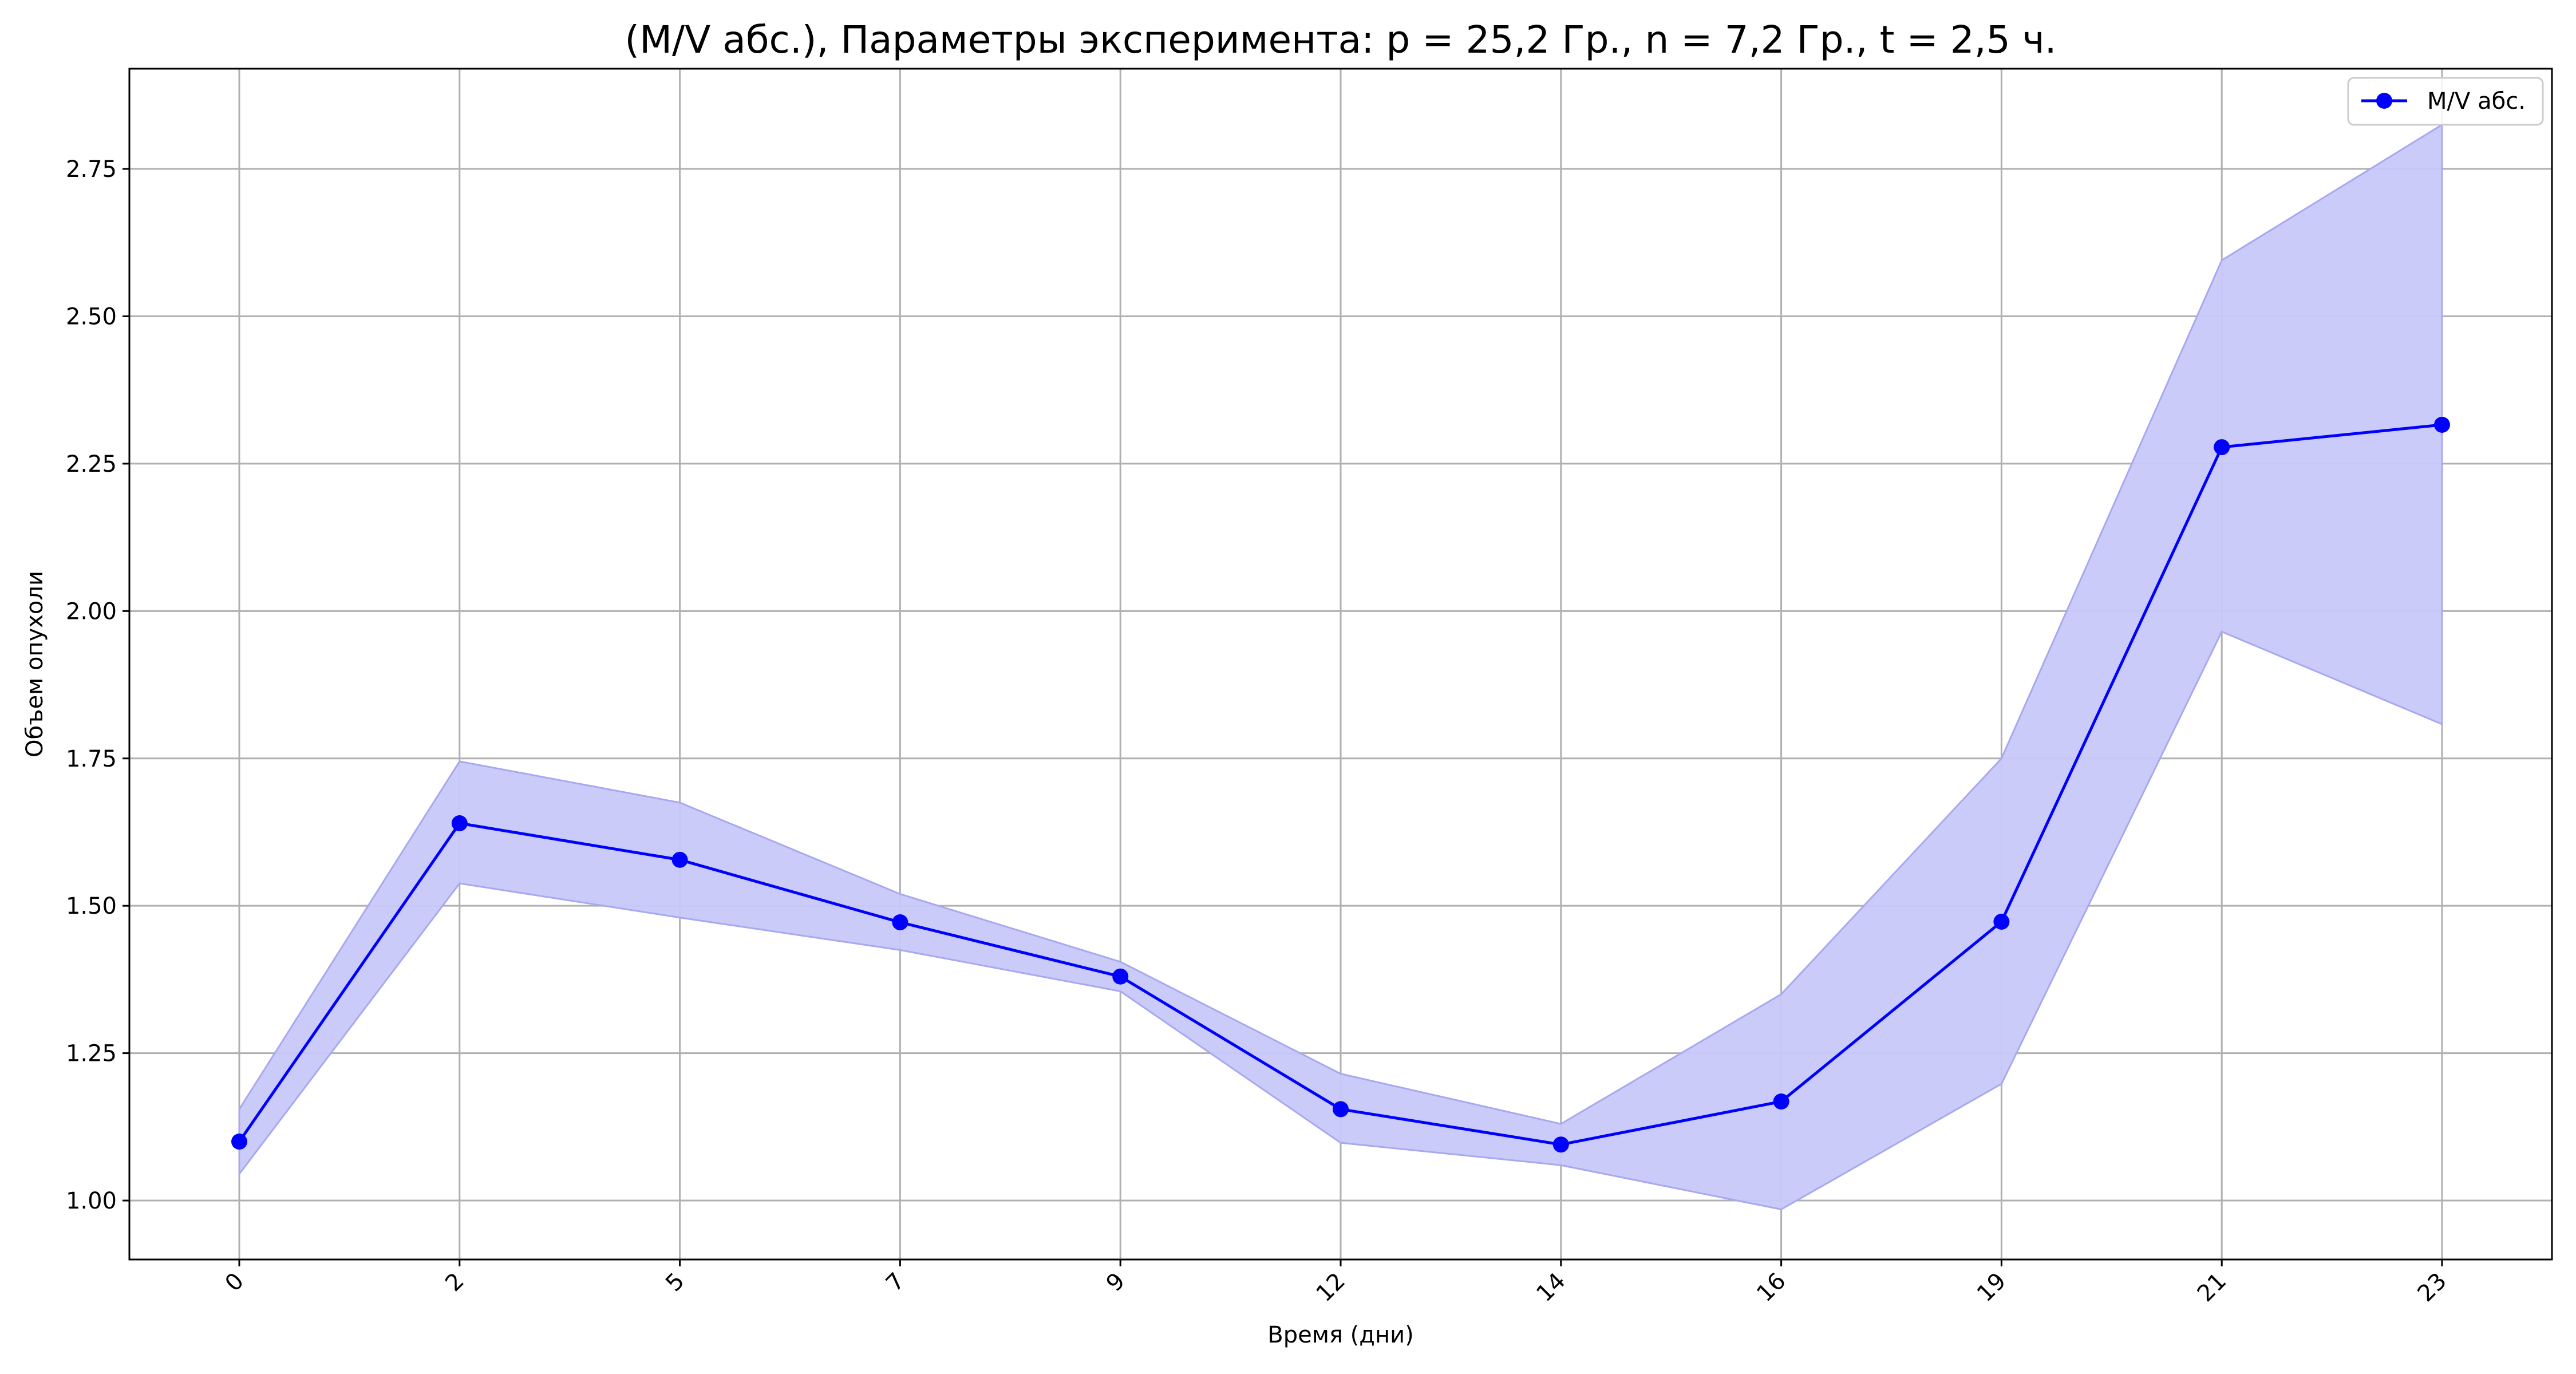  What do you see at coordinates (1551, 1288) in the screenshot?
I see `x-tick-label: 14` at bounding box center [1551, 1288].